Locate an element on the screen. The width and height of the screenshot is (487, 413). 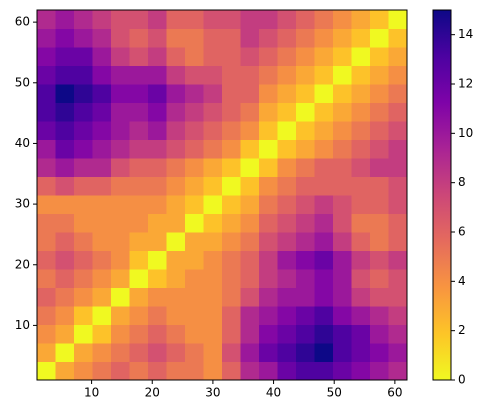
colorbar is located at coordinates (442, 195).